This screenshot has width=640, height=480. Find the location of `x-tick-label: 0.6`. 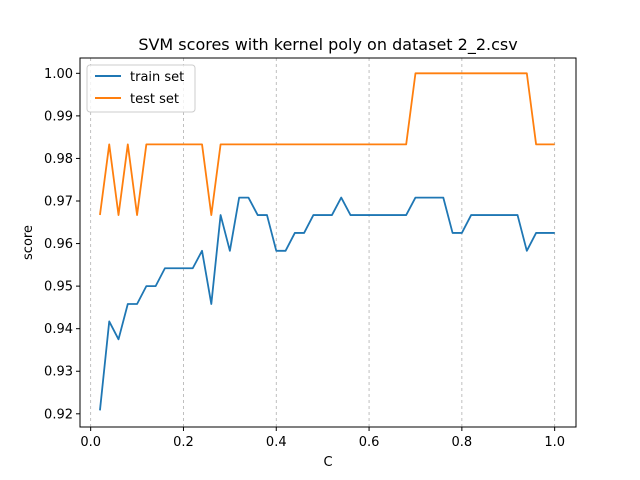

x-tick-label: 0.6 is located at coordinates (369, 442).